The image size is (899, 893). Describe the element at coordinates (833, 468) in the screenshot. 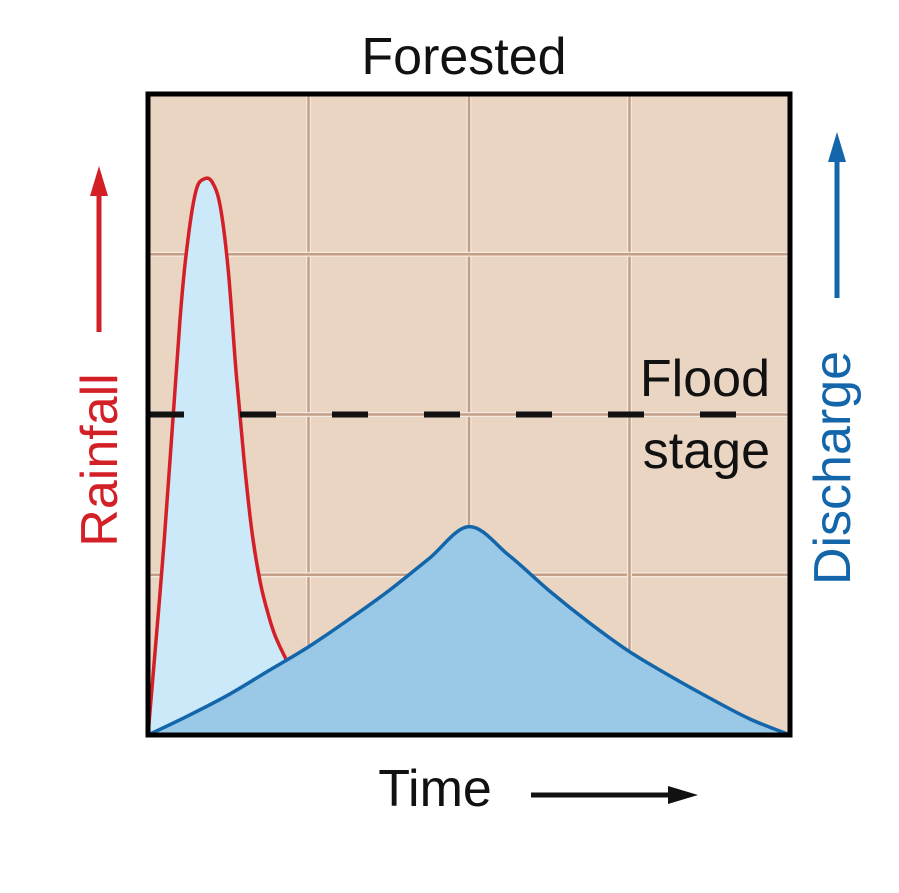

I see `discharge-axis-label: Discharge` at that location.